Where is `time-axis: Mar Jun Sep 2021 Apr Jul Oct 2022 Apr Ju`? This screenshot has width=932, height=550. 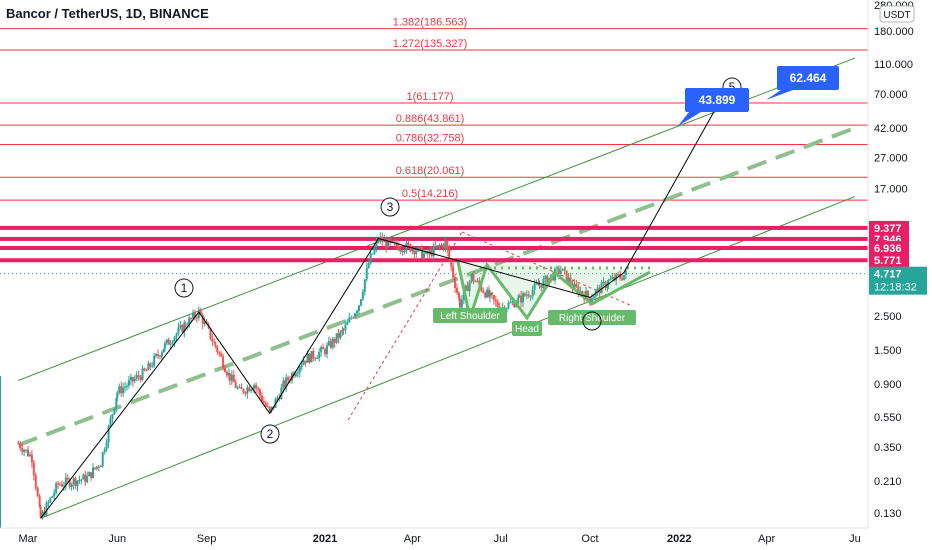
time-axis: Mar Jun Sep 2021 Apr Jul Oct 2022 Apr Ju is located at coordinates (434, 536).